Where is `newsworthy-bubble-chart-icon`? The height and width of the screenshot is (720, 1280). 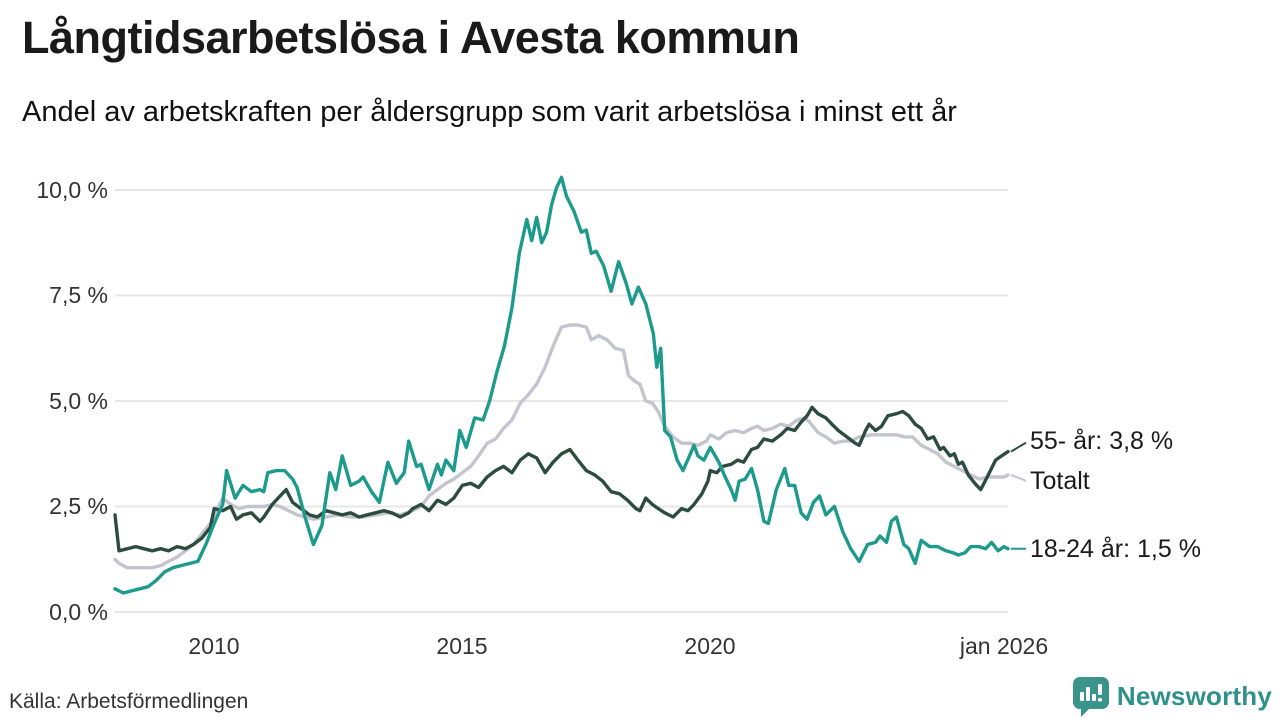
newsworthy-bubble-chart-icon is located at coordinates (1091, 696).